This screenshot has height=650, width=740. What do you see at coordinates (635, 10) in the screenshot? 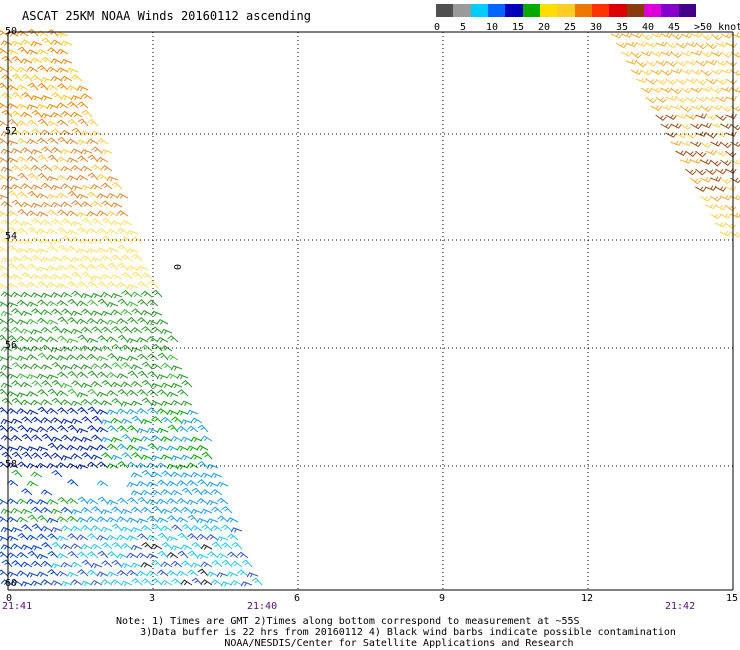
I see `legend-swatch` at bounding box center [635, 10].